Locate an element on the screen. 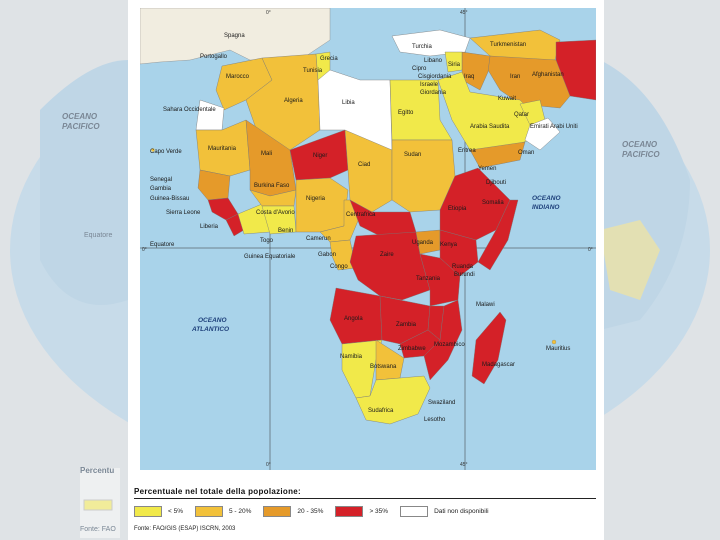 This screenshot has width=720, height=540. burkina-faso is located at coordinates (273, 198).